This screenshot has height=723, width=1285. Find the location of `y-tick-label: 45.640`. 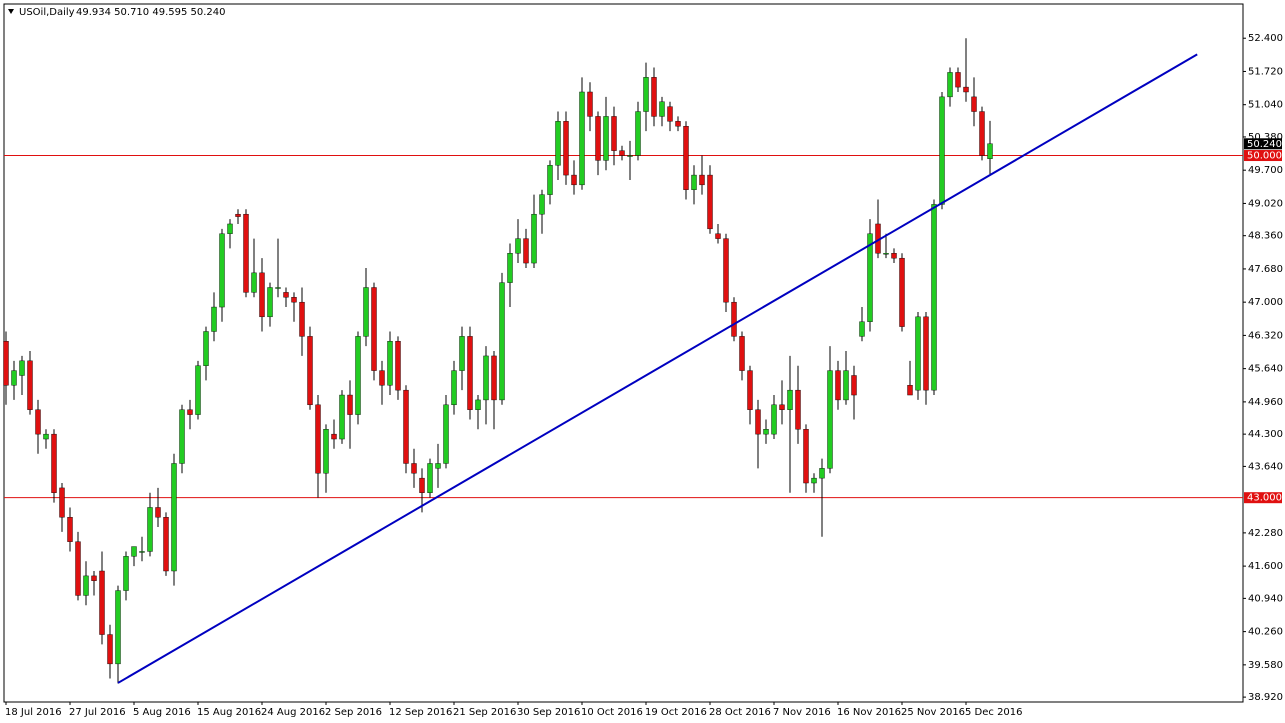

y-tick-label: 45.640 is located at coordinates (1265, 369).